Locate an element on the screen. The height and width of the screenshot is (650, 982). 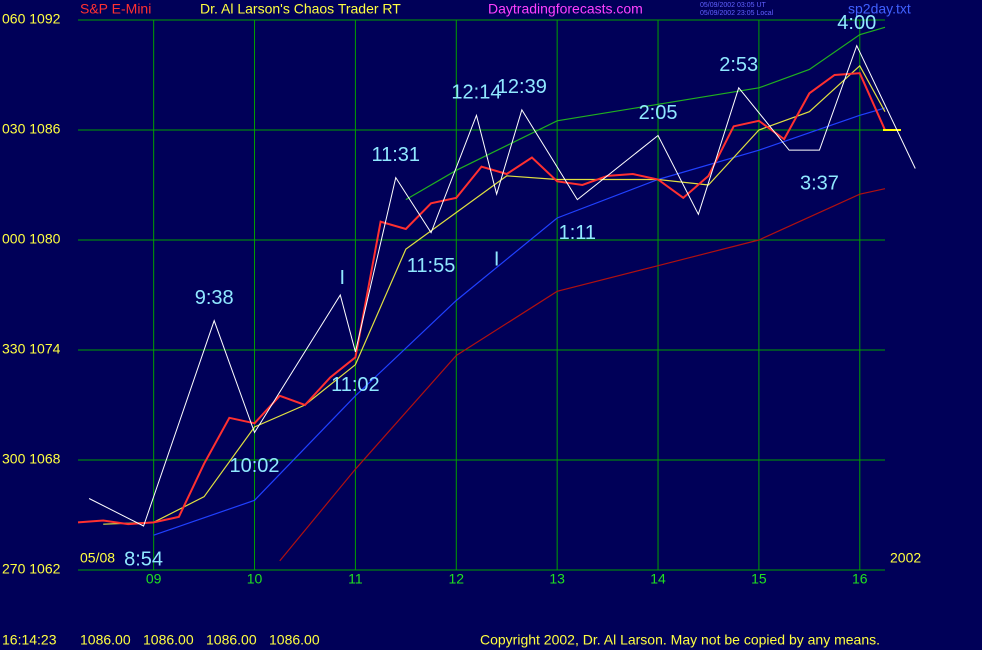
swing-label: 11:31 is located at coordinates (395, 155).